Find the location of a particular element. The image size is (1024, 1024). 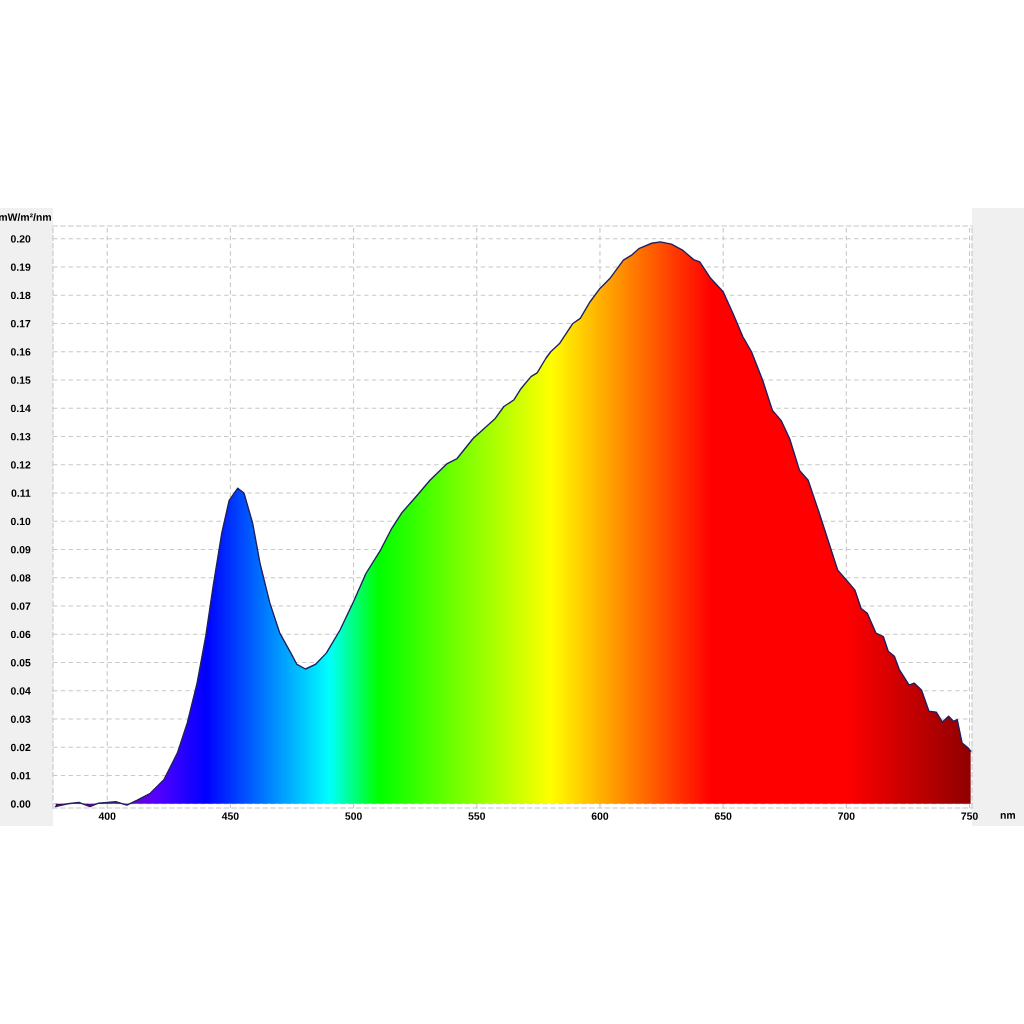

y-tick-label: 0.18 is located at coordinates (20, 295).